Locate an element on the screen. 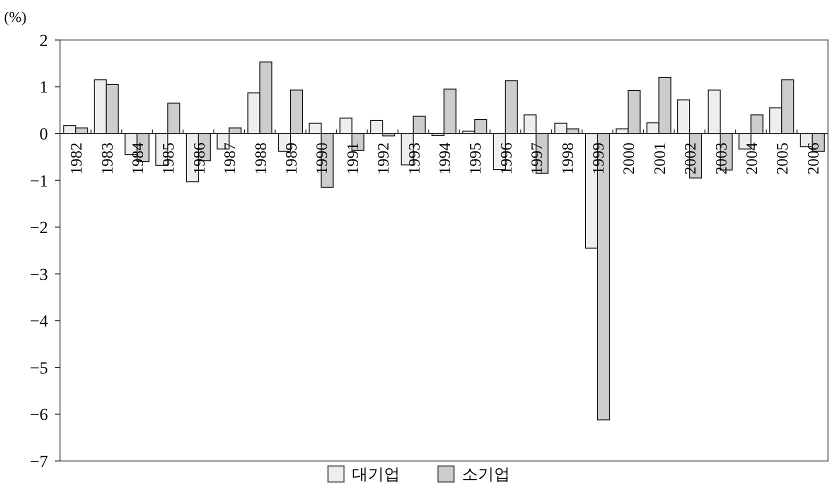 The image size is (836, 491). x-tick-label: 1983 is located at coordinates (107, 158).